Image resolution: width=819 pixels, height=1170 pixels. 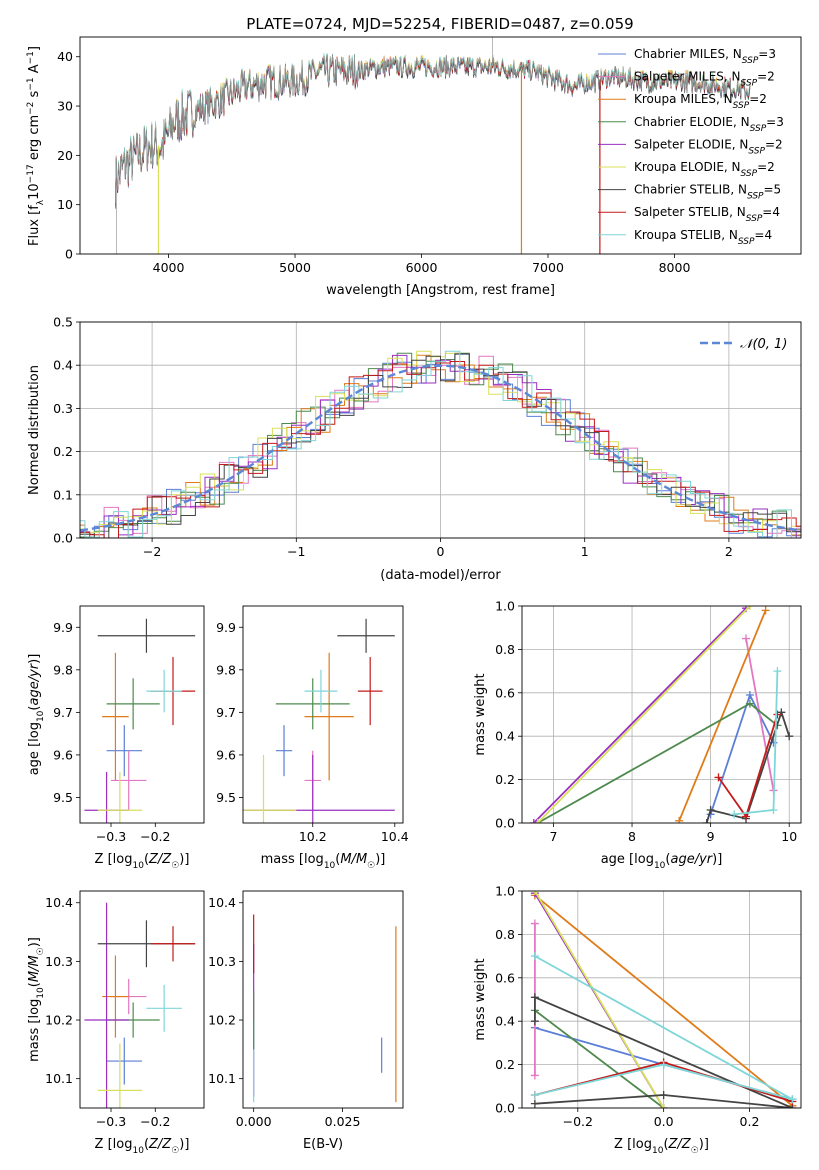 I want to click on x-axis-label: (data-model)/error, so click(x=440, y=575).